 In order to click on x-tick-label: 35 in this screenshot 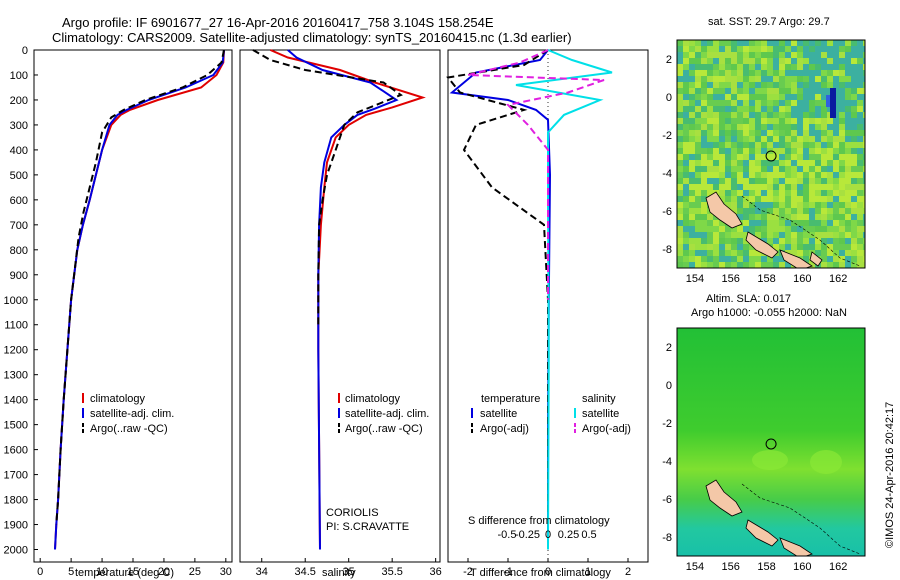, I will do `click(349, 572)`.